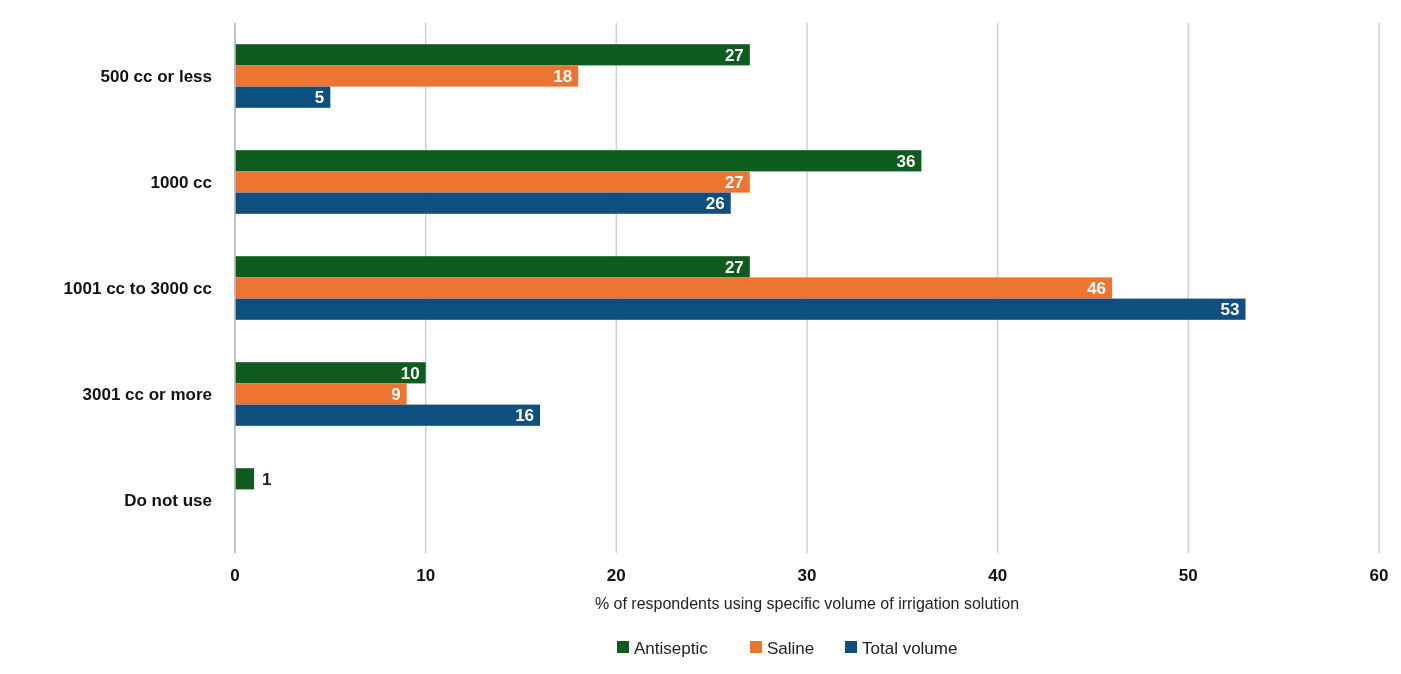 The height and width of the screenshot is (674, 1401). Describe the element at coordinates (1230, 310) in the screenshot. I see `data-label: 53` at that location.